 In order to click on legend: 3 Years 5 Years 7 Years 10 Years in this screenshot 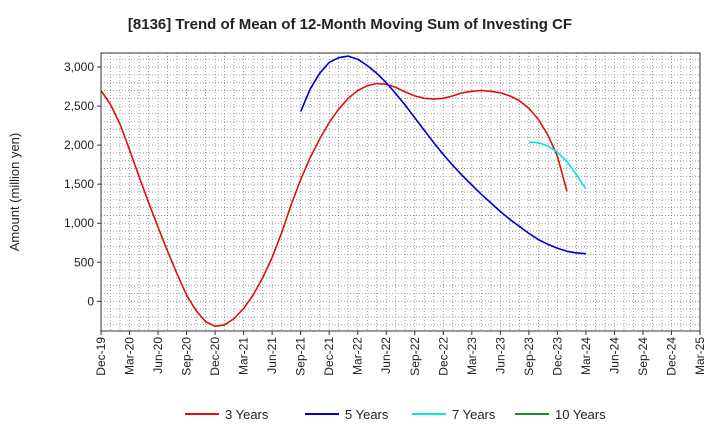, I will do `click(395, 414)`.